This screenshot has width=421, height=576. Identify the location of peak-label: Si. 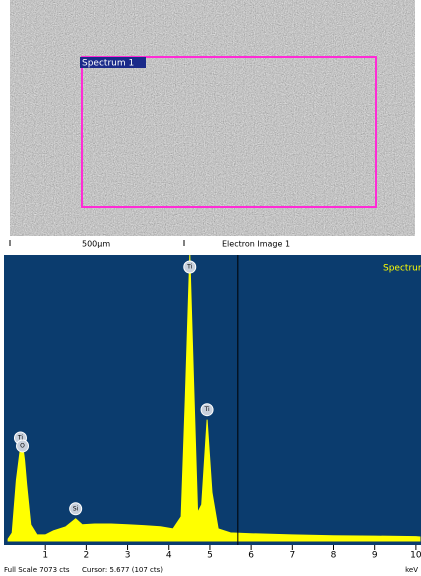
(76, 508).